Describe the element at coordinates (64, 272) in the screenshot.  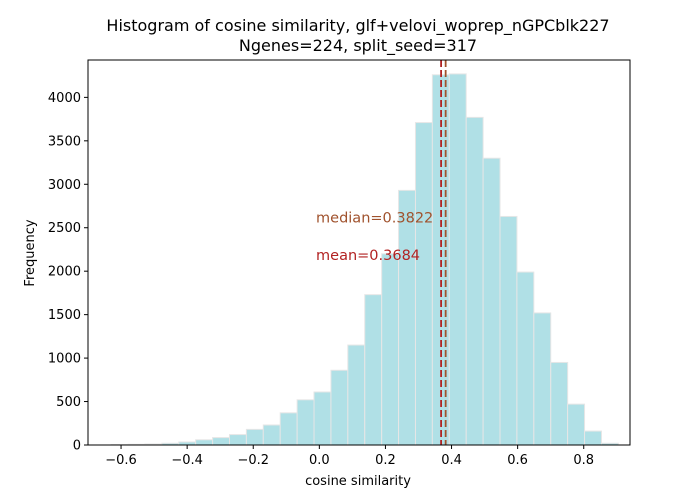
I see `y-tick-label: 2000` at that location.